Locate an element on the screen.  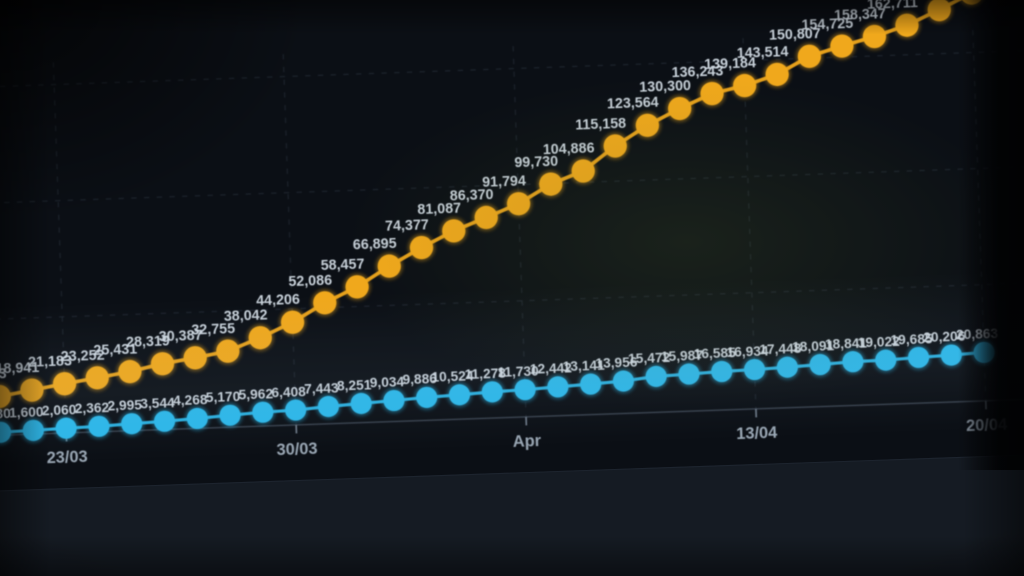
data-label: 2,060 is located at coordinates (59, 410).